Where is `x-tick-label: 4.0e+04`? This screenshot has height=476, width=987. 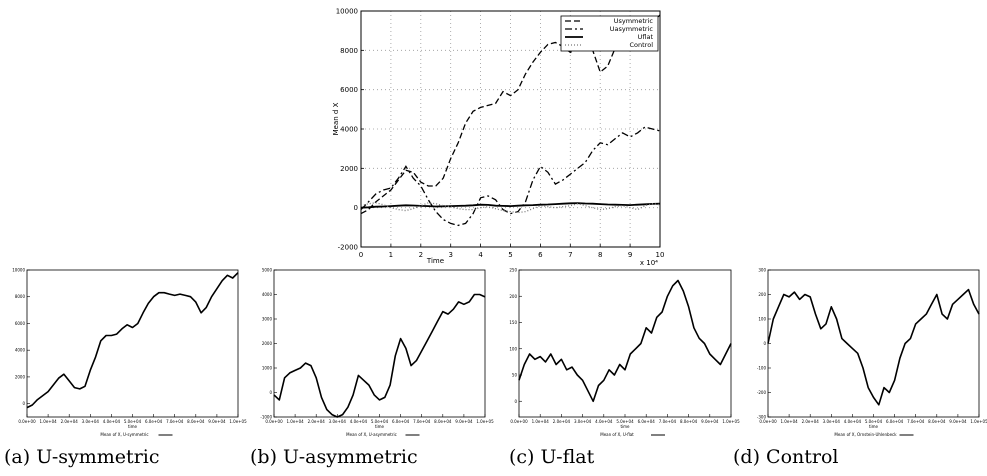
x-tick-label: 4.0e+04 is located at coordinates (604, 421).